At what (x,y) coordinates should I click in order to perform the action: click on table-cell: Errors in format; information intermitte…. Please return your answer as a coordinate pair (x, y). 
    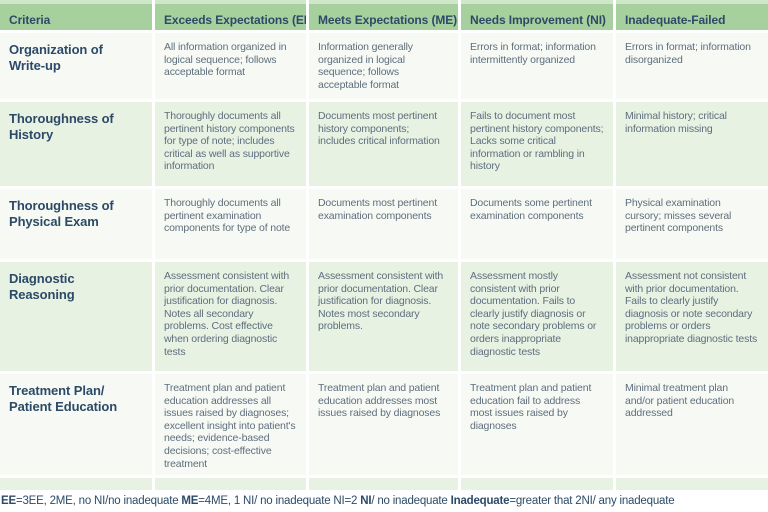
    Looking at the image, I should click on (537, 66).